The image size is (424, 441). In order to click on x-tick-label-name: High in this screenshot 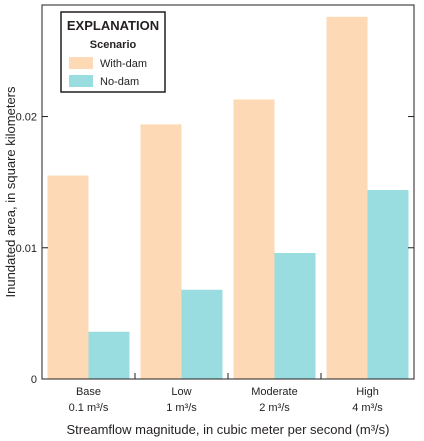, I will do `click(367, 392)`.